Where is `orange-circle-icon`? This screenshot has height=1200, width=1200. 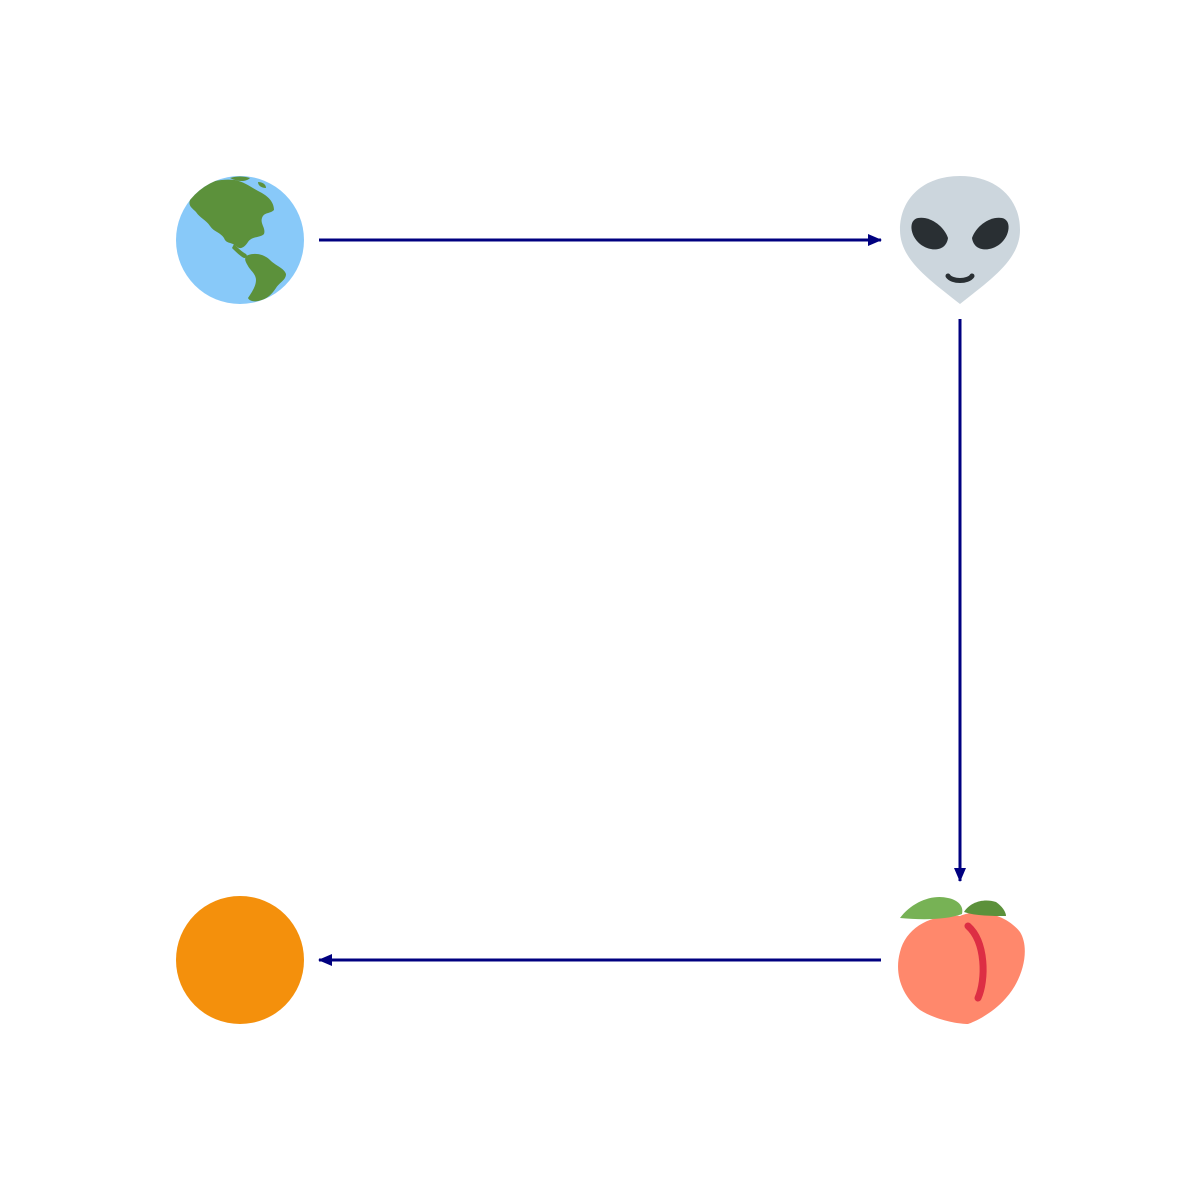 orange-circle-icon is located at coordinates (240, 960).